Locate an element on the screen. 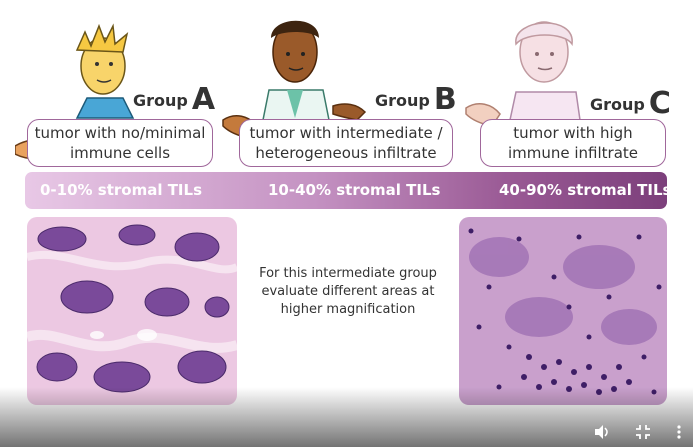  histology-image-low-til is located at coordinates (132, 311).